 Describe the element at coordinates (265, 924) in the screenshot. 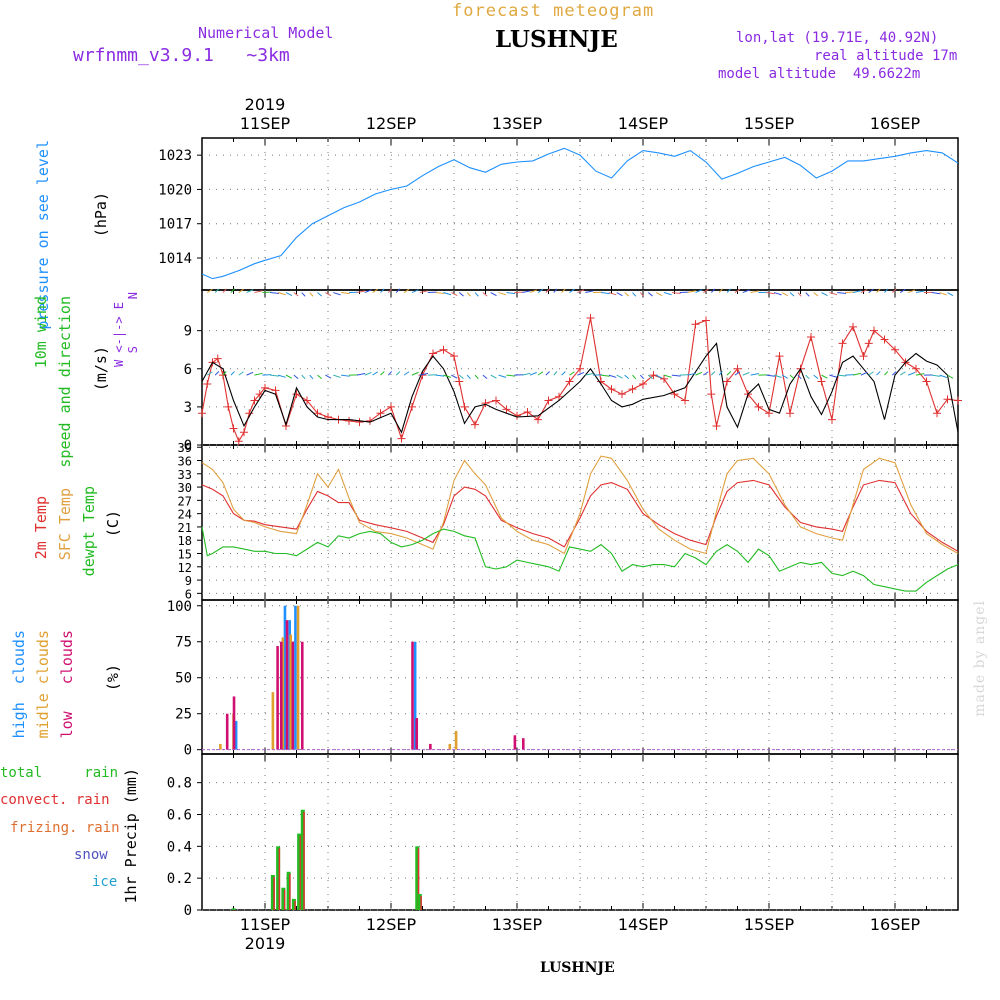

I see `day-label-bottom-11SEP: 11SEP` at that location.